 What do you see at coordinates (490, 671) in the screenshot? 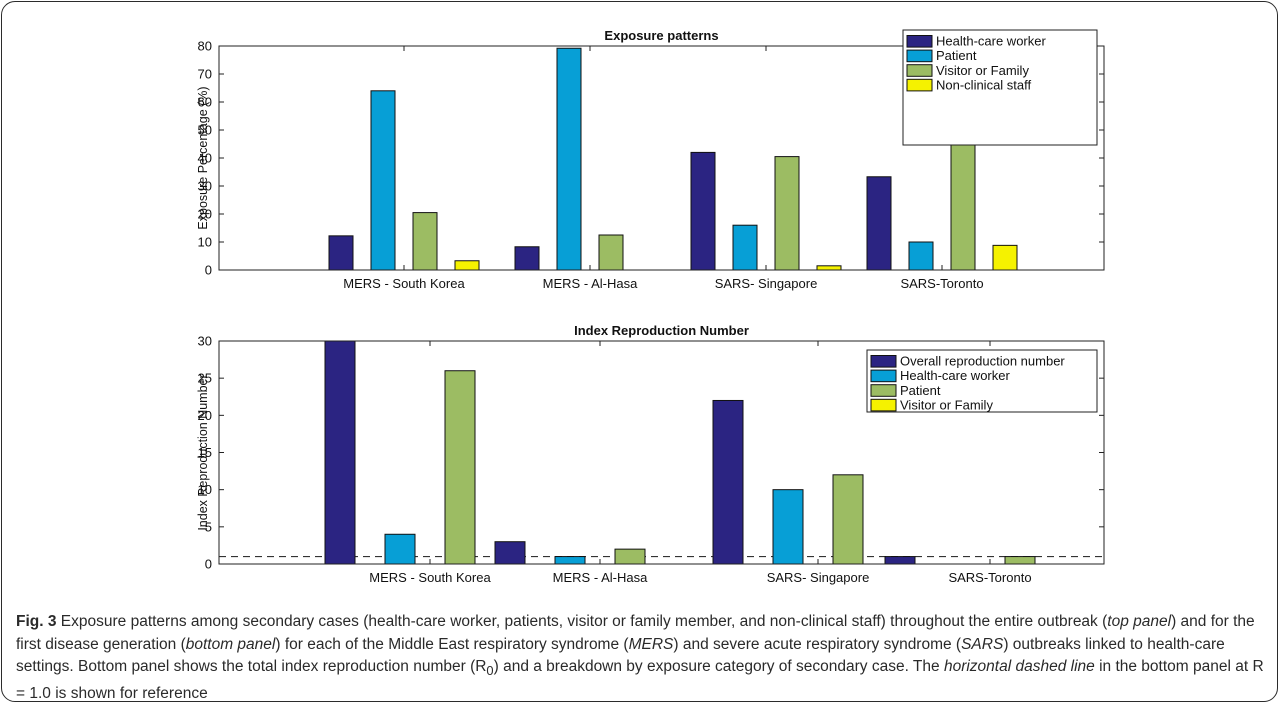
I see `caption-subscript: 0` at bounding box center [490, 671].